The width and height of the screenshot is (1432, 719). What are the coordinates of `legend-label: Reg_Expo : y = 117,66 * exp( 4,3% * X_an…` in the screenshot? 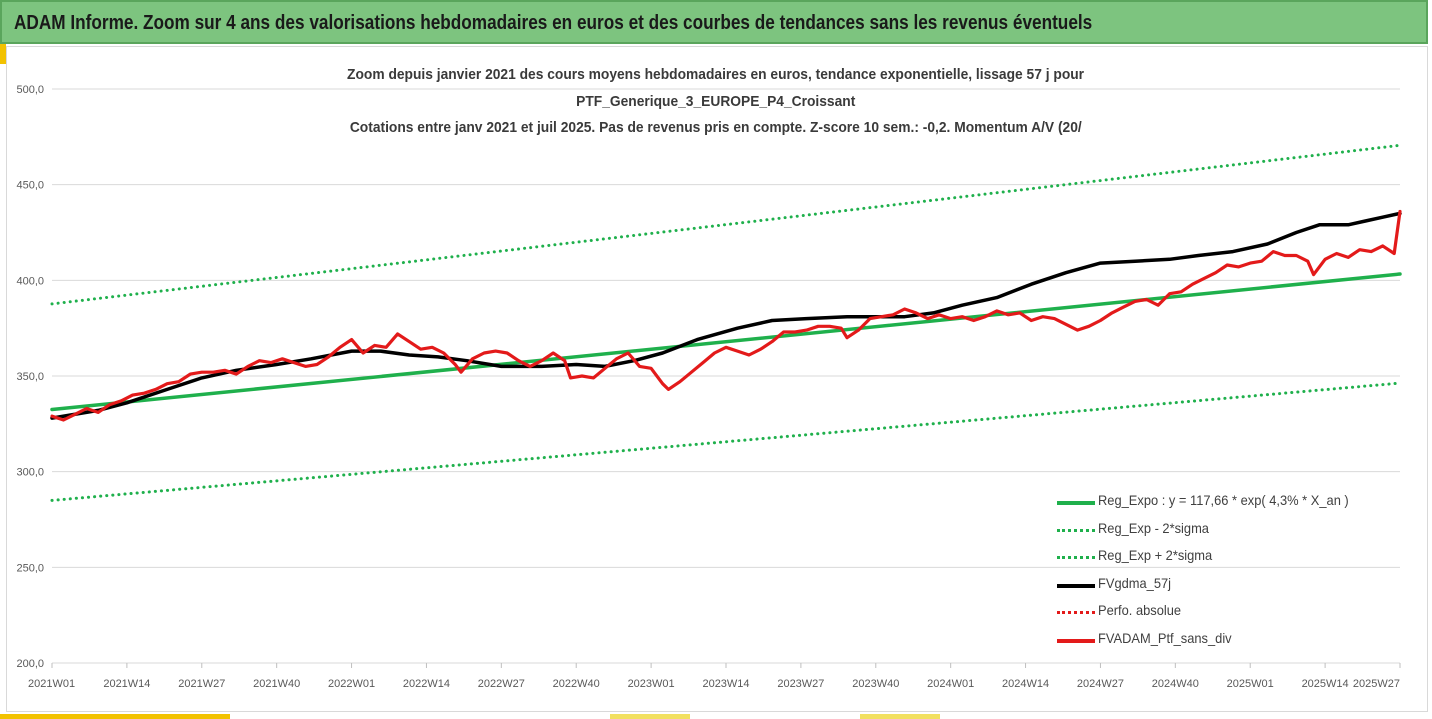 It's located at (1223, 500).